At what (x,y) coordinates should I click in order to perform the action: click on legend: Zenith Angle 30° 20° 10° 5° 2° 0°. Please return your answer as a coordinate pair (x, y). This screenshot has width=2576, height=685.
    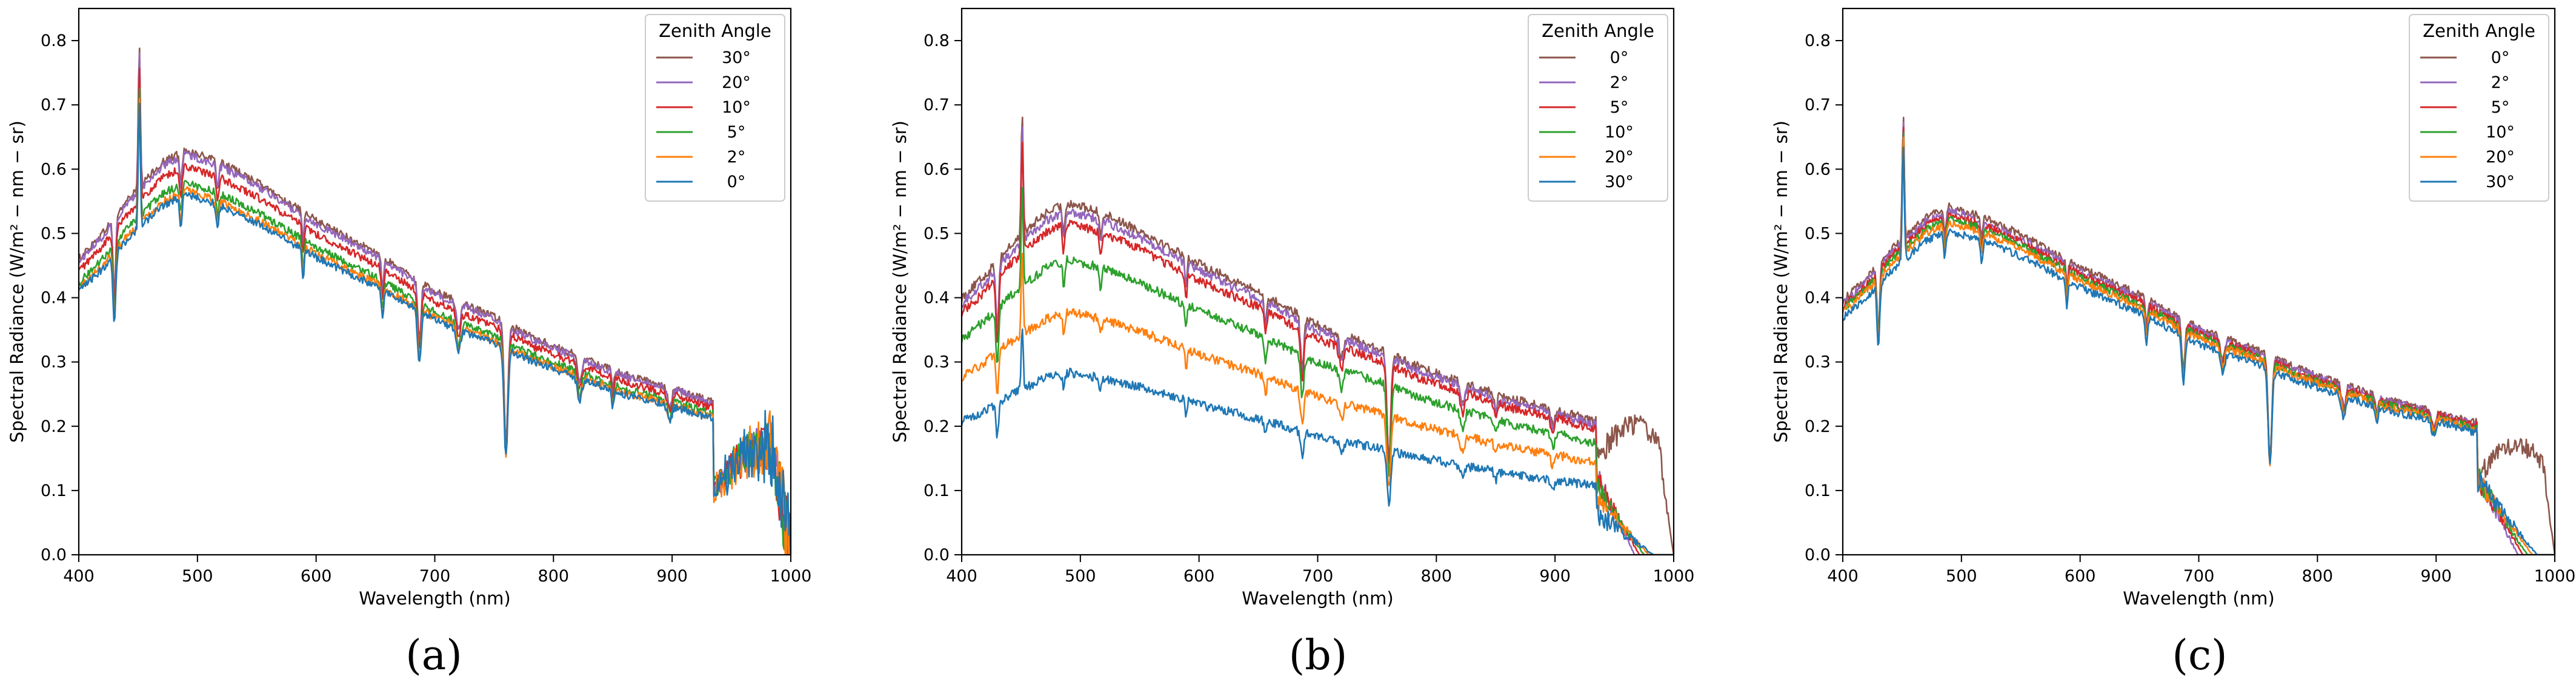
    Looking at the image, I should click on (715, 108).